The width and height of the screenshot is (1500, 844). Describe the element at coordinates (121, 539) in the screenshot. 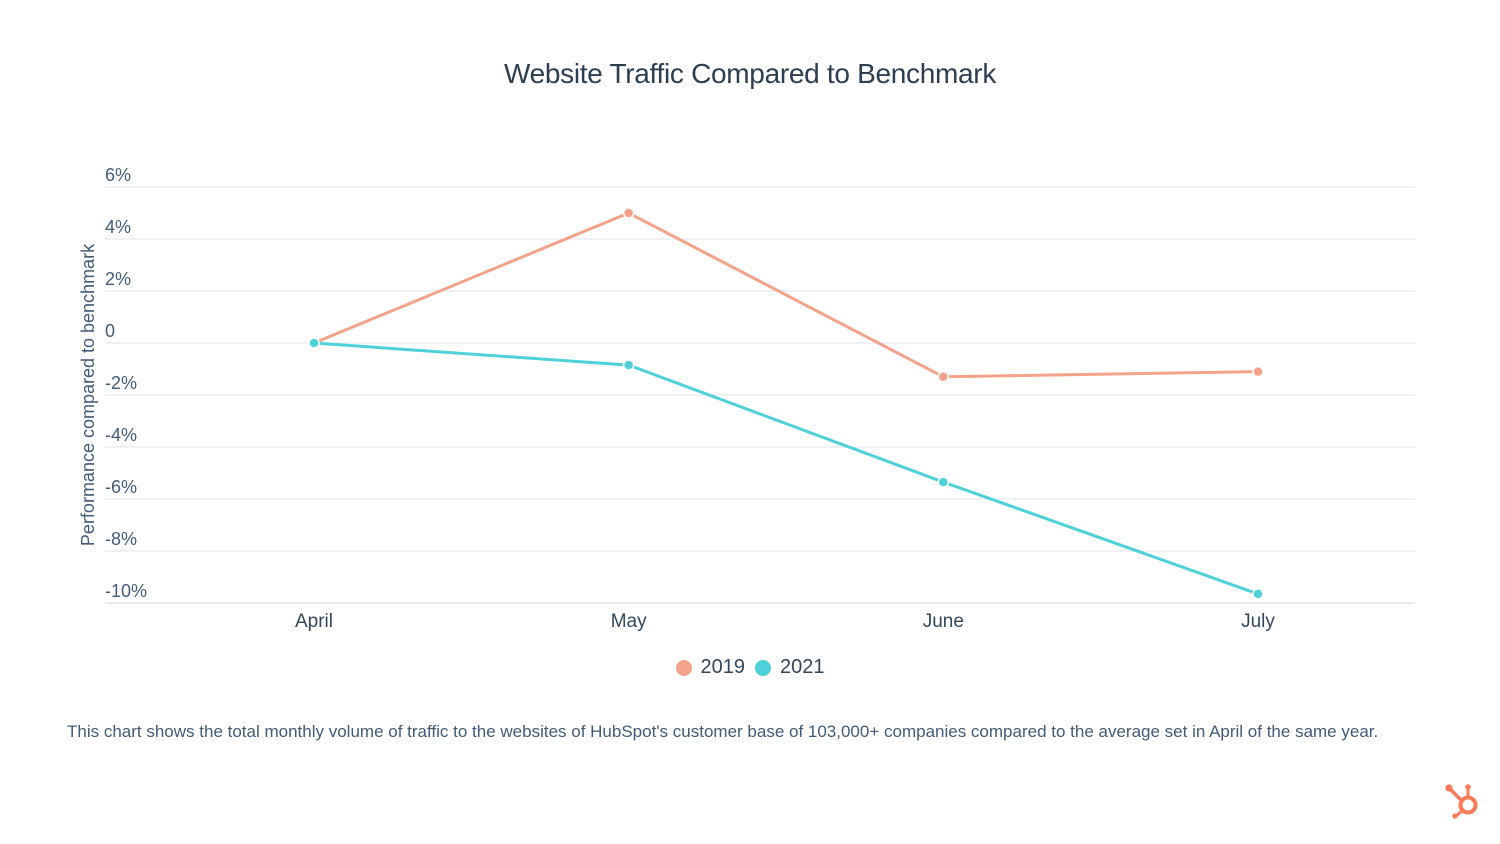

I see `y-tick-label: -8%` at that location.